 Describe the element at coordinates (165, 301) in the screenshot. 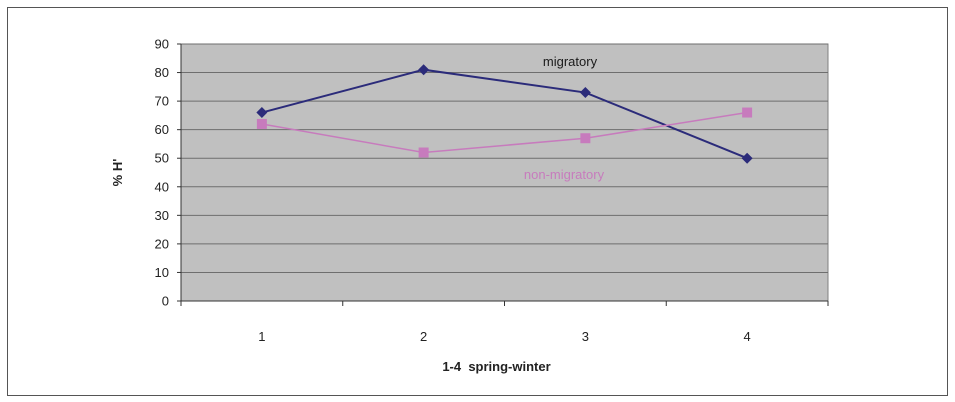

I see `y-tick-label: 0` at that location.